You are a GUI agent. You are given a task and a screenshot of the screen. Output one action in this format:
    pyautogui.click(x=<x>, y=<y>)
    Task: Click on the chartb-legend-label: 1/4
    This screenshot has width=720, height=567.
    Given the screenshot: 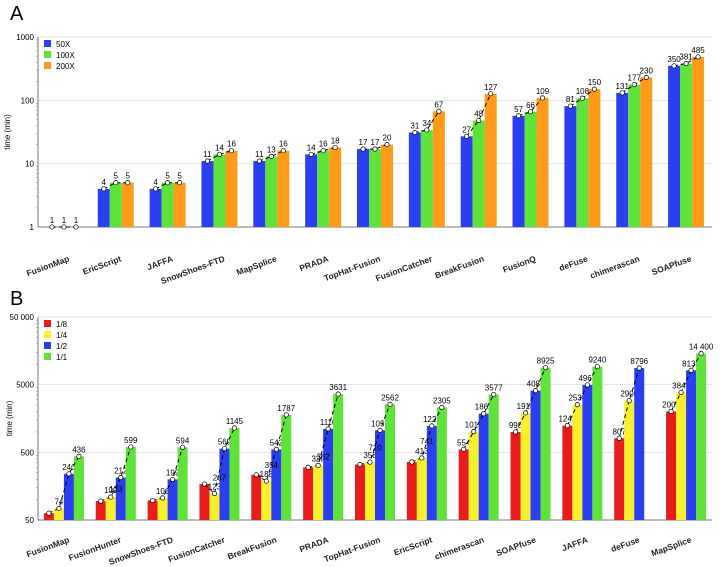 What is the action you would take?
    pyautogui.click(x=62, y=335)
    